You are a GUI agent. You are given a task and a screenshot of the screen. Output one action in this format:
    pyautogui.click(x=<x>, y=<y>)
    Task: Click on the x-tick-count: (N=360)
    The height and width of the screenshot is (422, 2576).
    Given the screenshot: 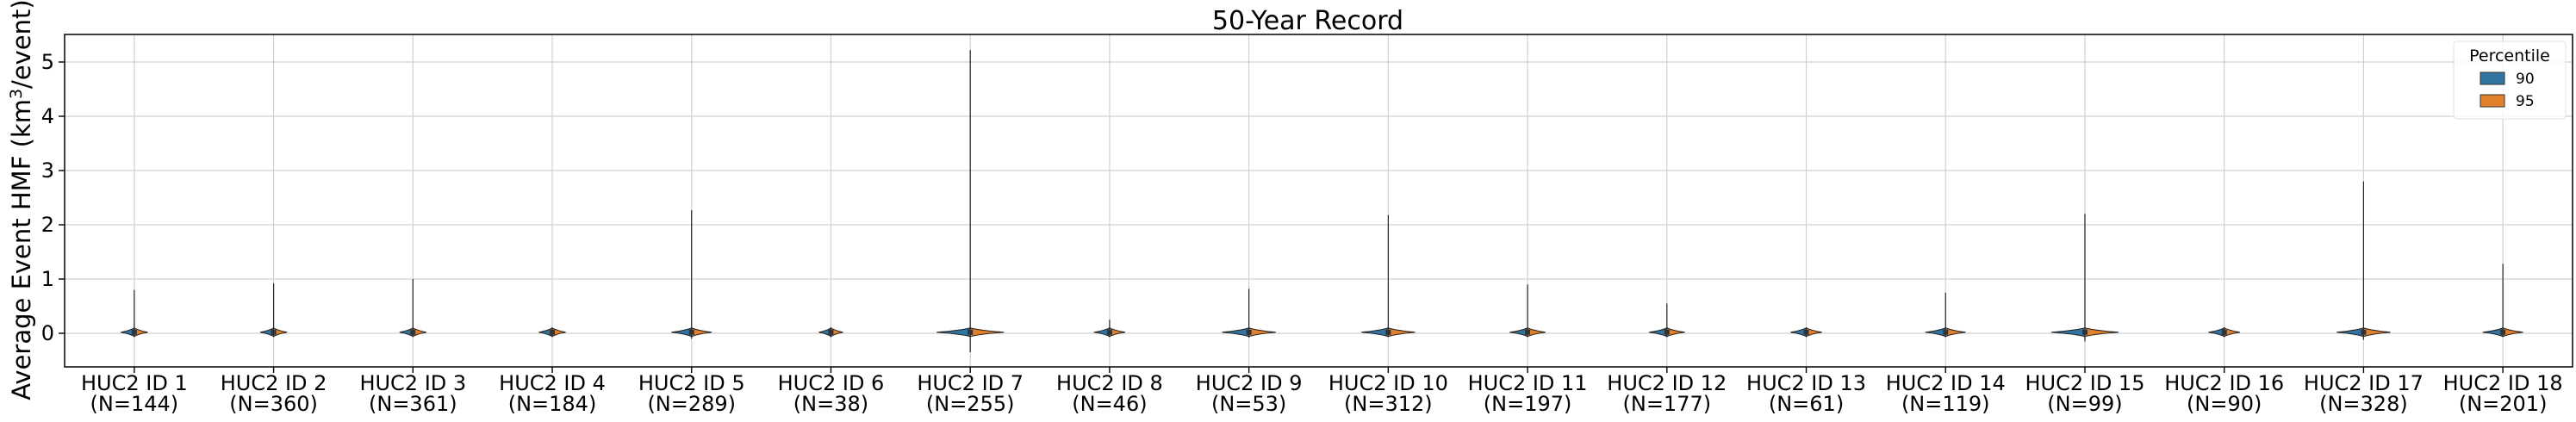 What is the action you would take?
    pyautogui.click(x=274, y=404)
    